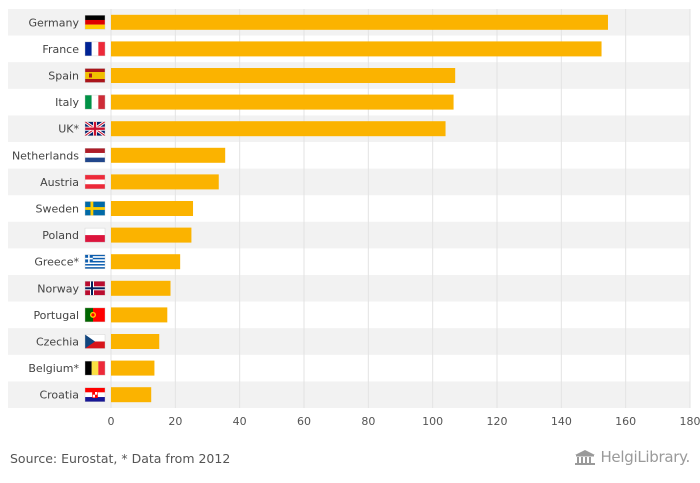  What do you see at coordinates (497, 421) in the screenshot?
I see `x-tick-label: 120` at bounding box center [497, 421].